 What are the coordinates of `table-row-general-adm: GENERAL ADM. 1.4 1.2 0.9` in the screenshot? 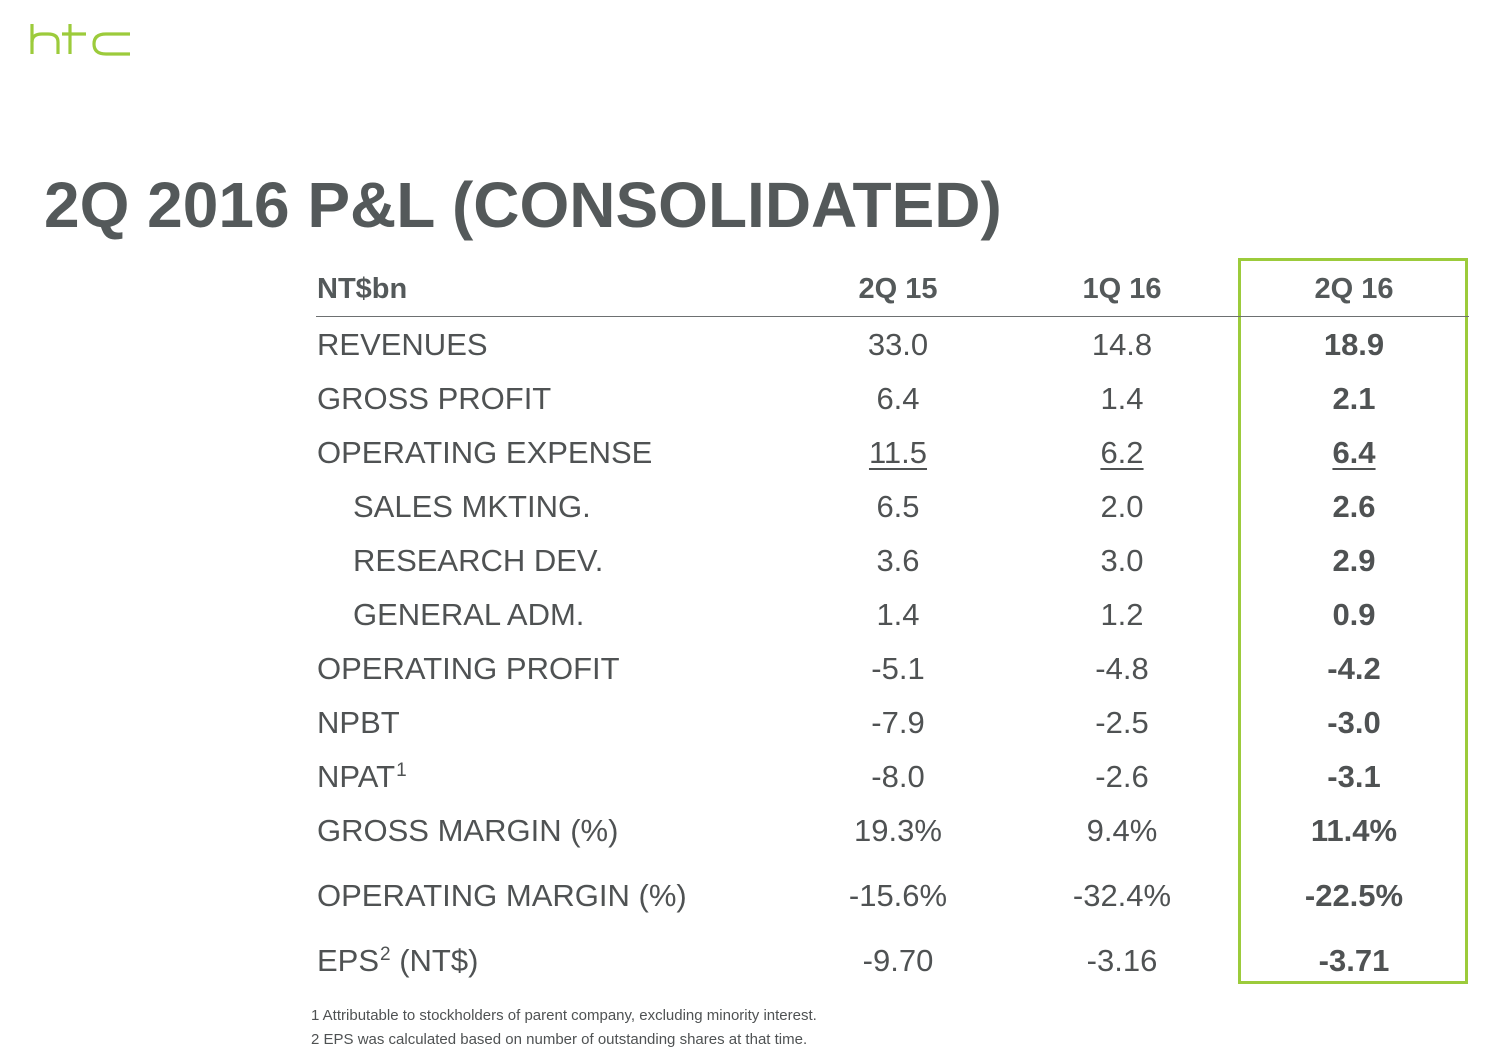 It's located at (750, 615).